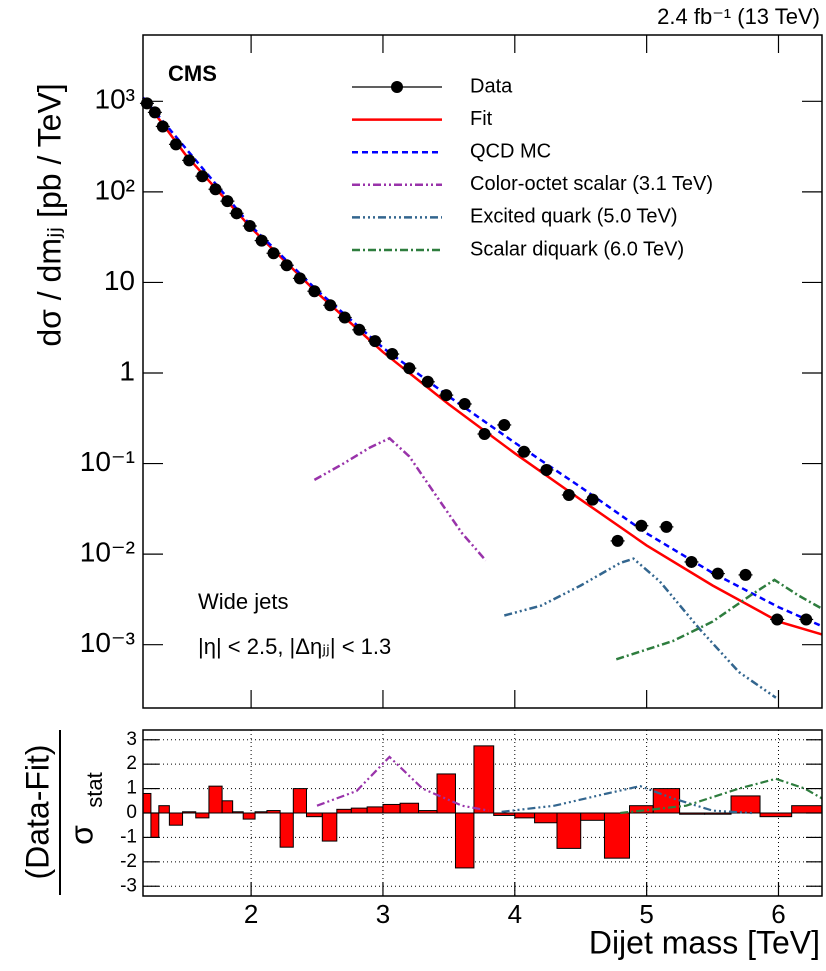 The height and width of the screenshot is (971, 826). Describe the element at coordinates (107, 642) in the screenshot. I see `y-tick-label: 10⁻³` at that location.